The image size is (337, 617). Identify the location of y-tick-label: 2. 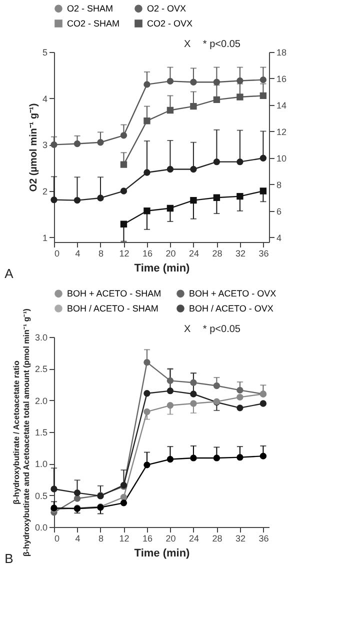
(45, 191).